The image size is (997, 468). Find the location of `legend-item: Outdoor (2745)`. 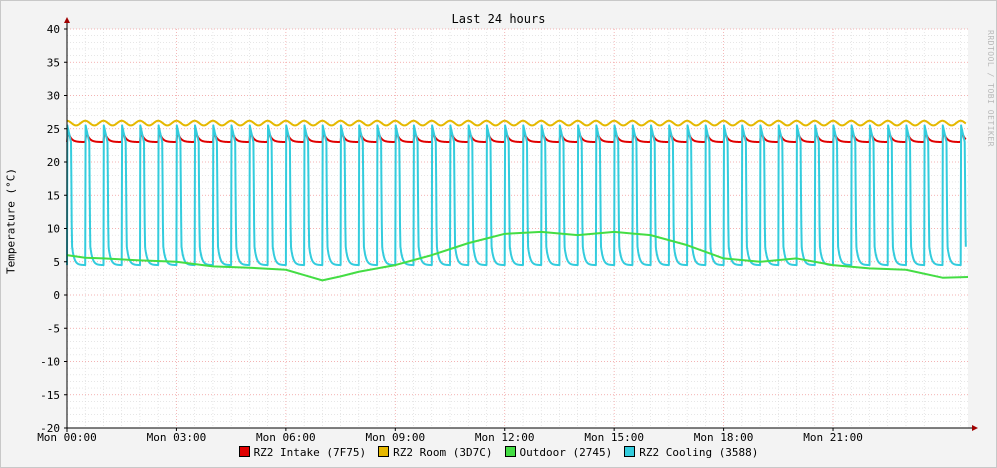

legend-item: Outdoor (2745) is located at coordinates (558, 452).